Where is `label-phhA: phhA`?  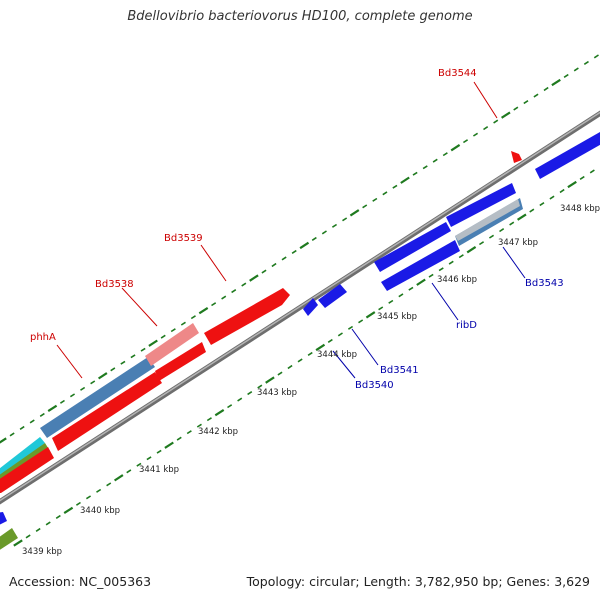 label-phhA: phhA is located at coordinates (43, 337).